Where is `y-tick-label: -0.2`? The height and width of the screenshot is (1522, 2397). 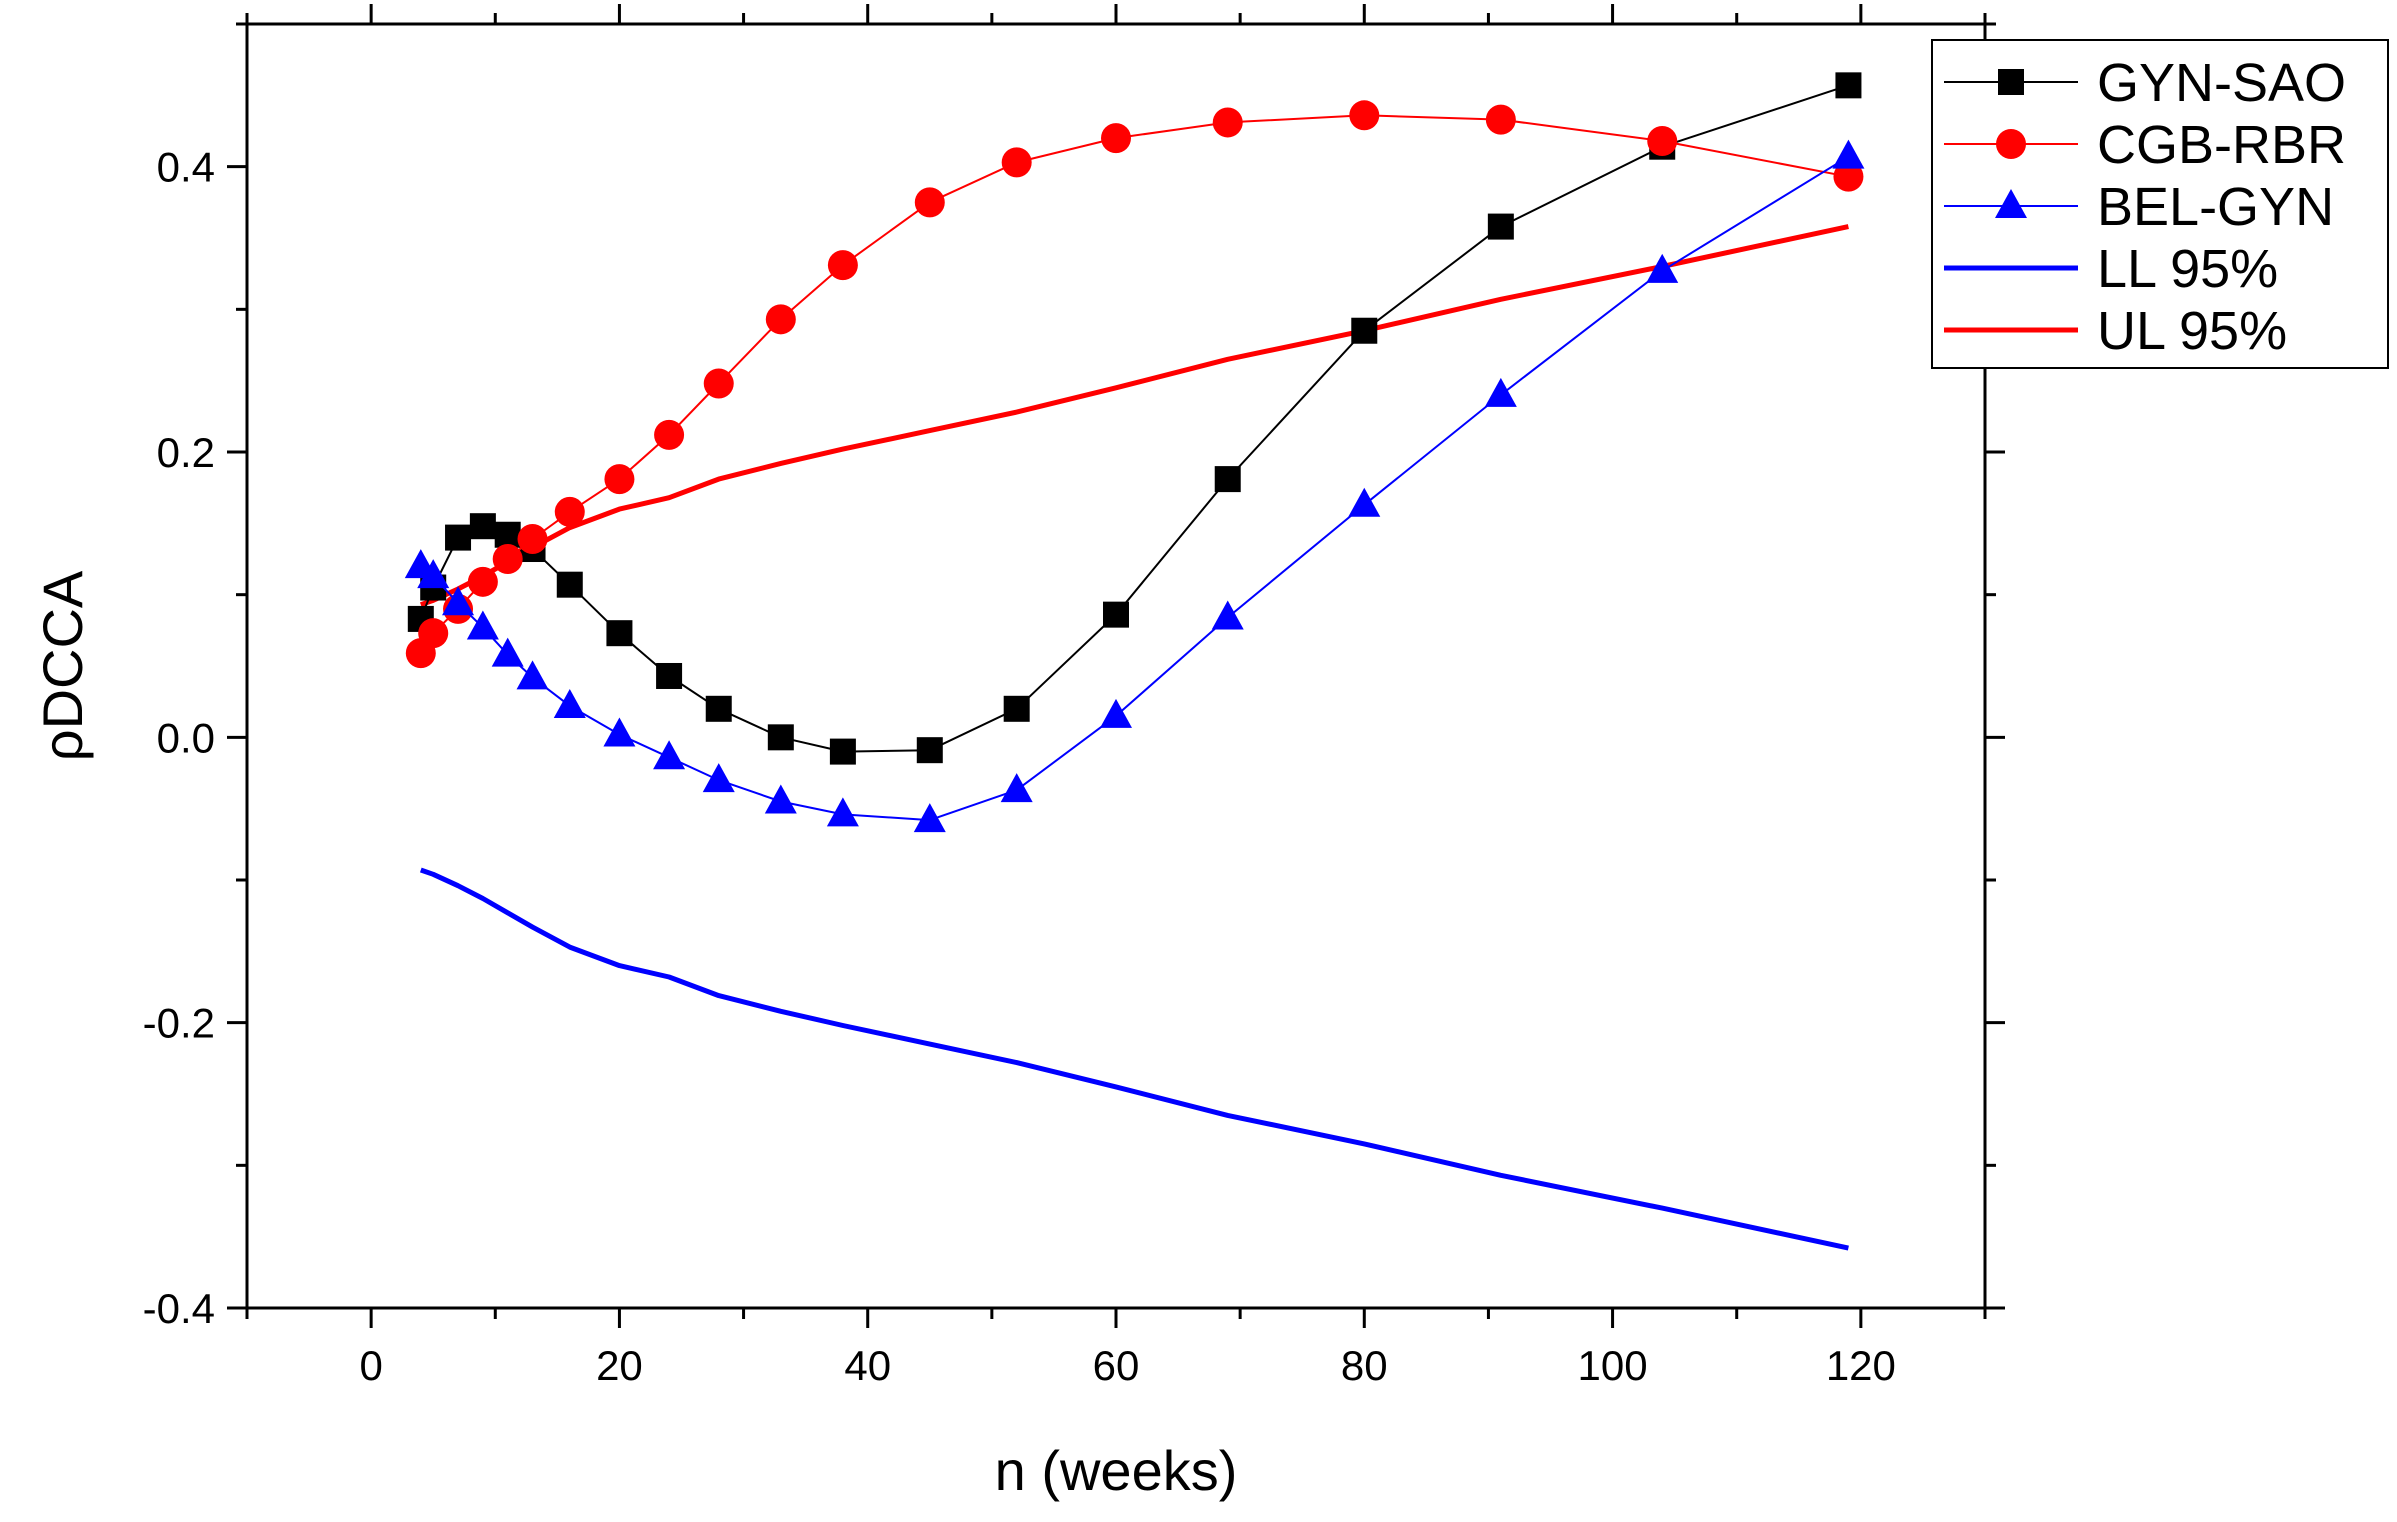
y-tick-label: -0.2 is located at coordinates (179, 1023).